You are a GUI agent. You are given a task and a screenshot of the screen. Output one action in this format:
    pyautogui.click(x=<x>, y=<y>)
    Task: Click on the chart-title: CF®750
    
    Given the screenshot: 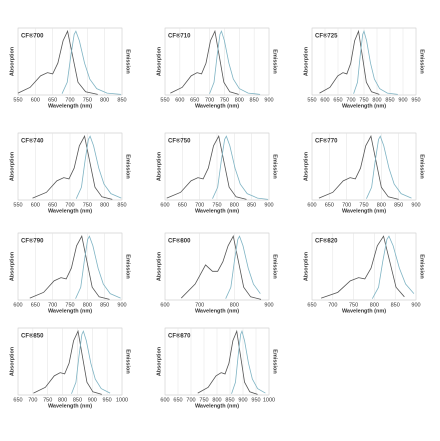 What is the action you would take?
    pyautogui.click(x=179, y=141)
    